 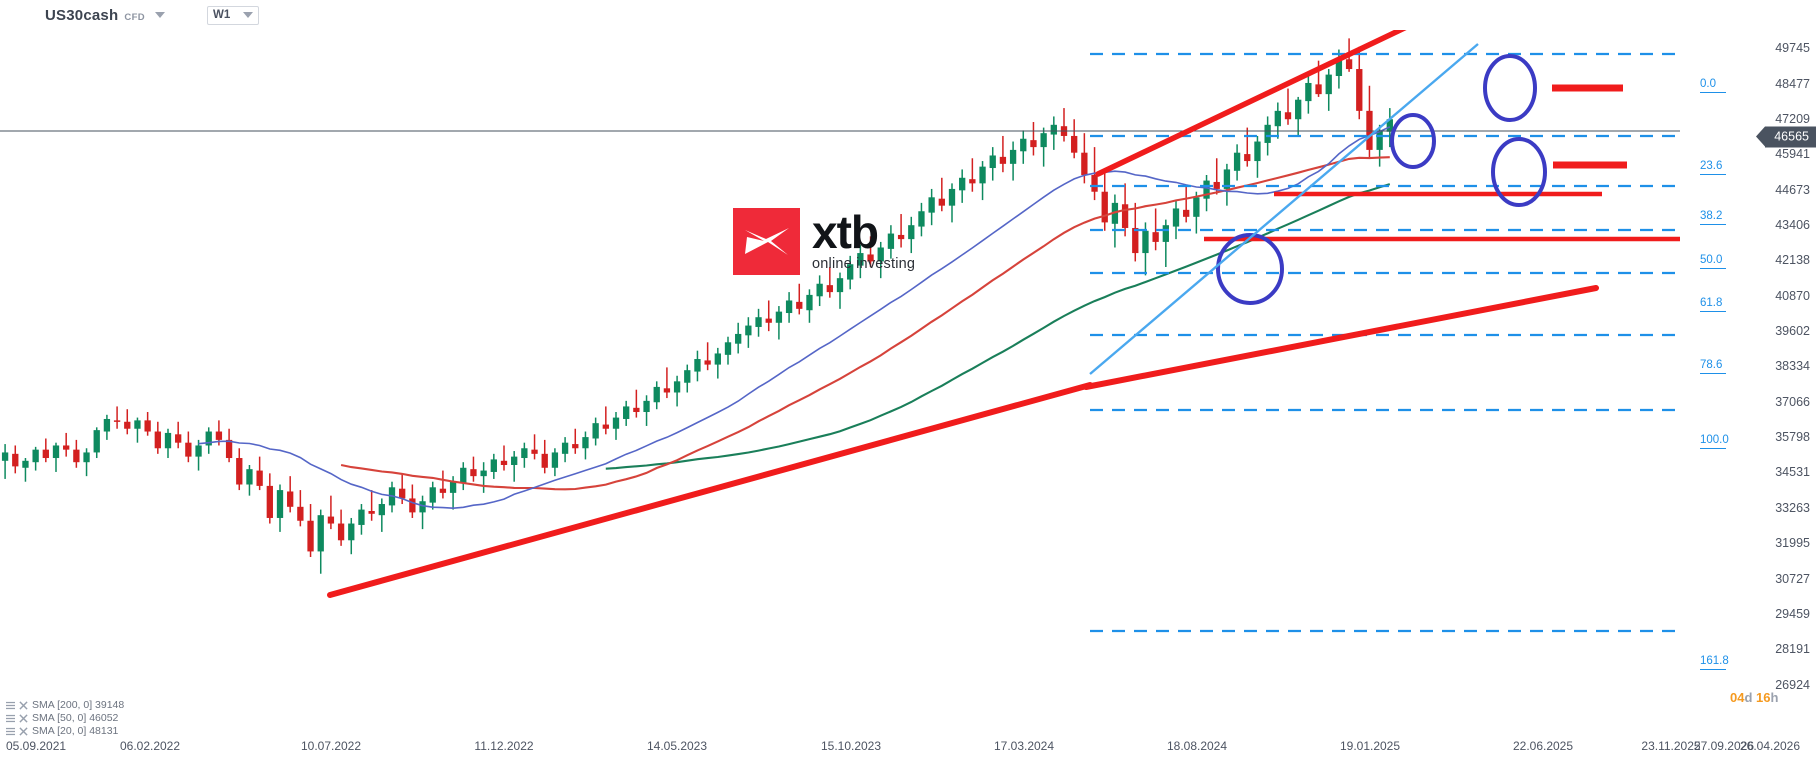 I want to click on indicator-legend-row: SMA [20, 0] 48131, so click(x=65, y=731).